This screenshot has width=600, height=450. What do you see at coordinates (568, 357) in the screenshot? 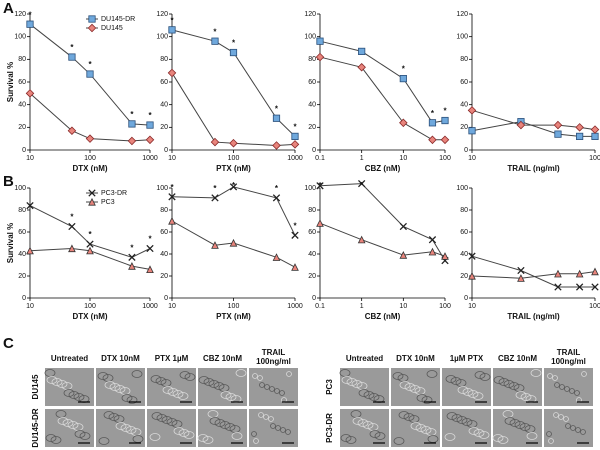
I see `column-label: TRAIL 100ng/ml` at bounding box center [568, 357].